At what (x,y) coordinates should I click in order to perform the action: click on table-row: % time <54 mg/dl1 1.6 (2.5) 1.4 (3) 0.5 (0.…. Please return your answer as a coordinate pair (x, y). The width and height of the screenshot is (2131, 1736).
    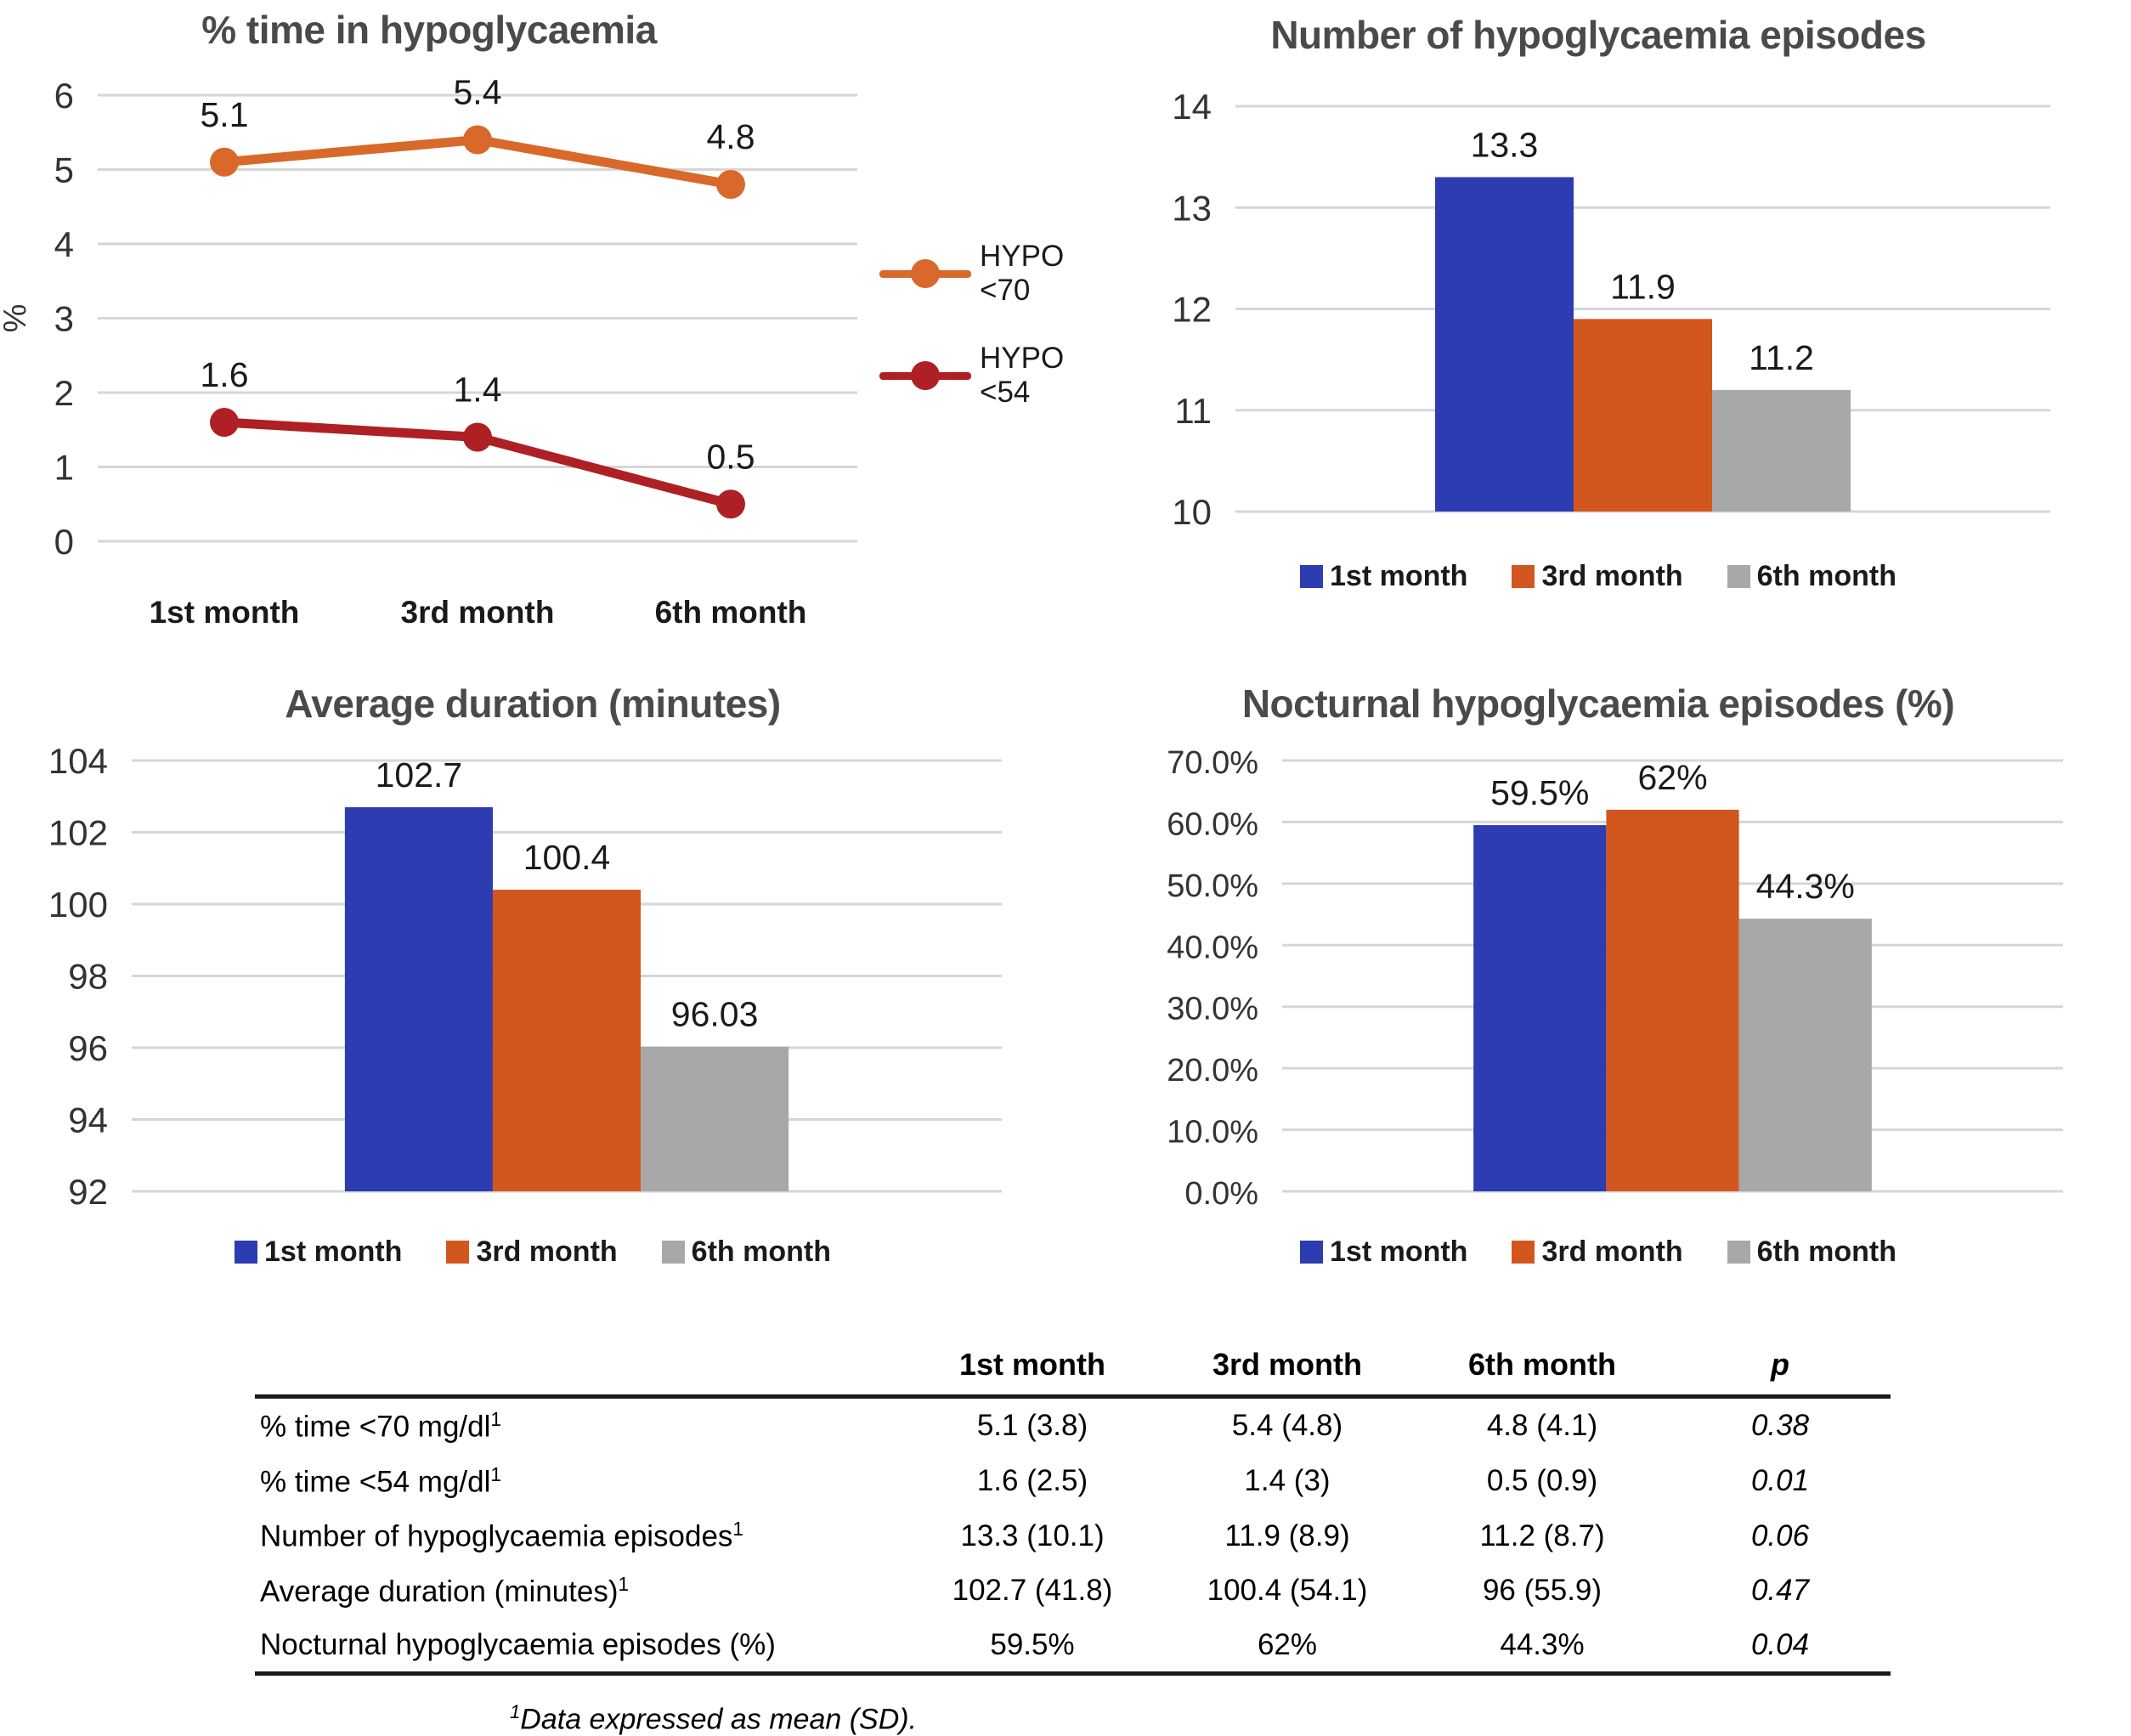
    Looking at the image, I should click on (1073, 1481).